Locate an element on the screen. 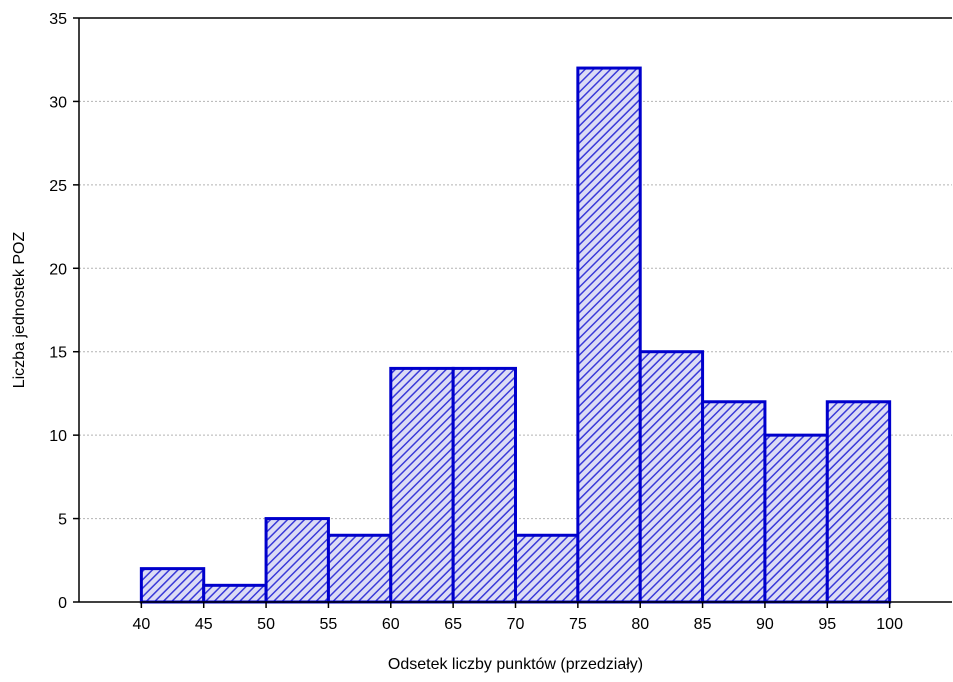  y-tick-label: 10 is located at coordinates (58, 436).